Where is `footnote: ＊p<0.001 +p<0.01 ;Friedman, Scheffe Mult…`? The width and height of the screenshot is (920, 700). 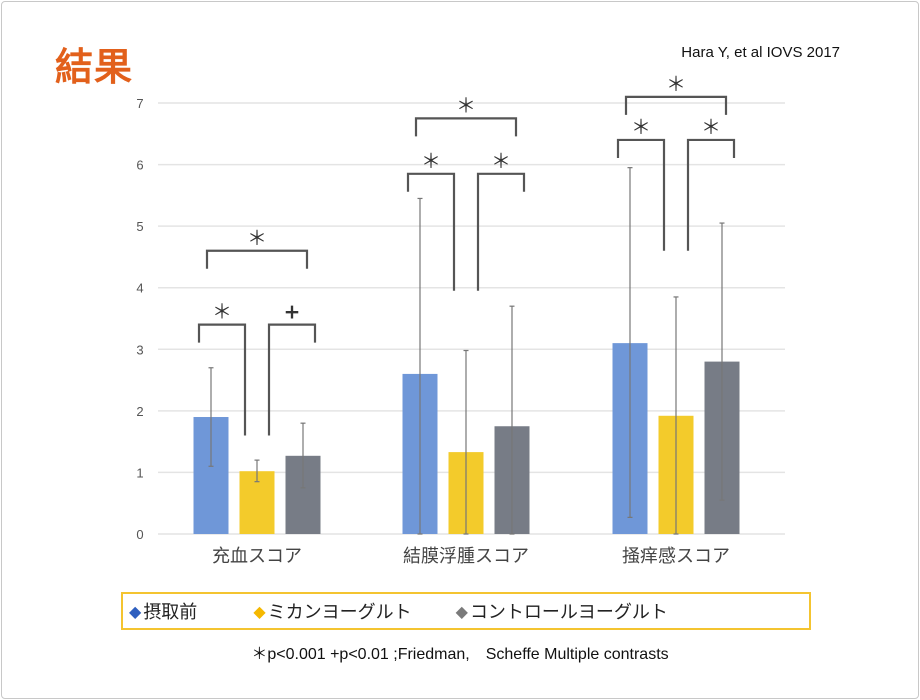
footnote: ＊p<0.001 +p<0.01 ;Friedman, Scheffe Mult… is located at coordinates (460, 654).